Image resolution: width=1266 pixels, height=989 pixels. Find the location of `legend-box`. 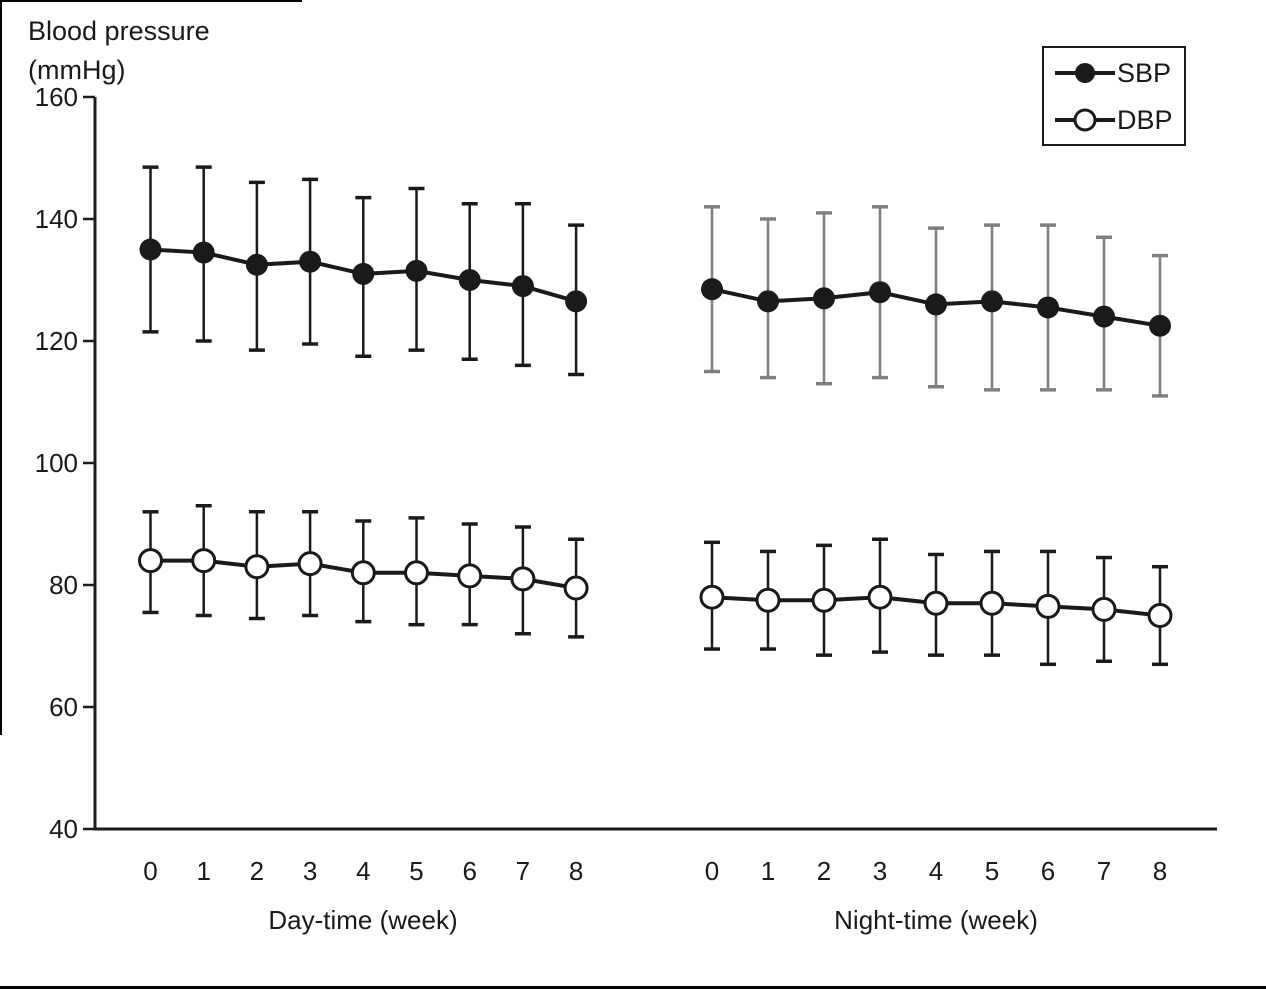

legend-box is located at coordinates (1114, 96).